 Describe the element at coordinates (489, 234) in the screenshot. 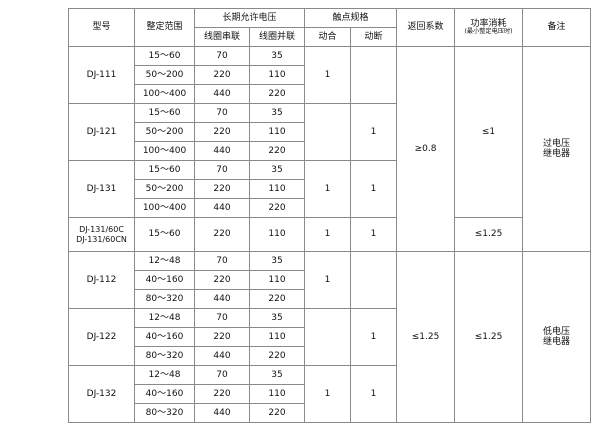

I see `power-special: ≤1.25` at that location.